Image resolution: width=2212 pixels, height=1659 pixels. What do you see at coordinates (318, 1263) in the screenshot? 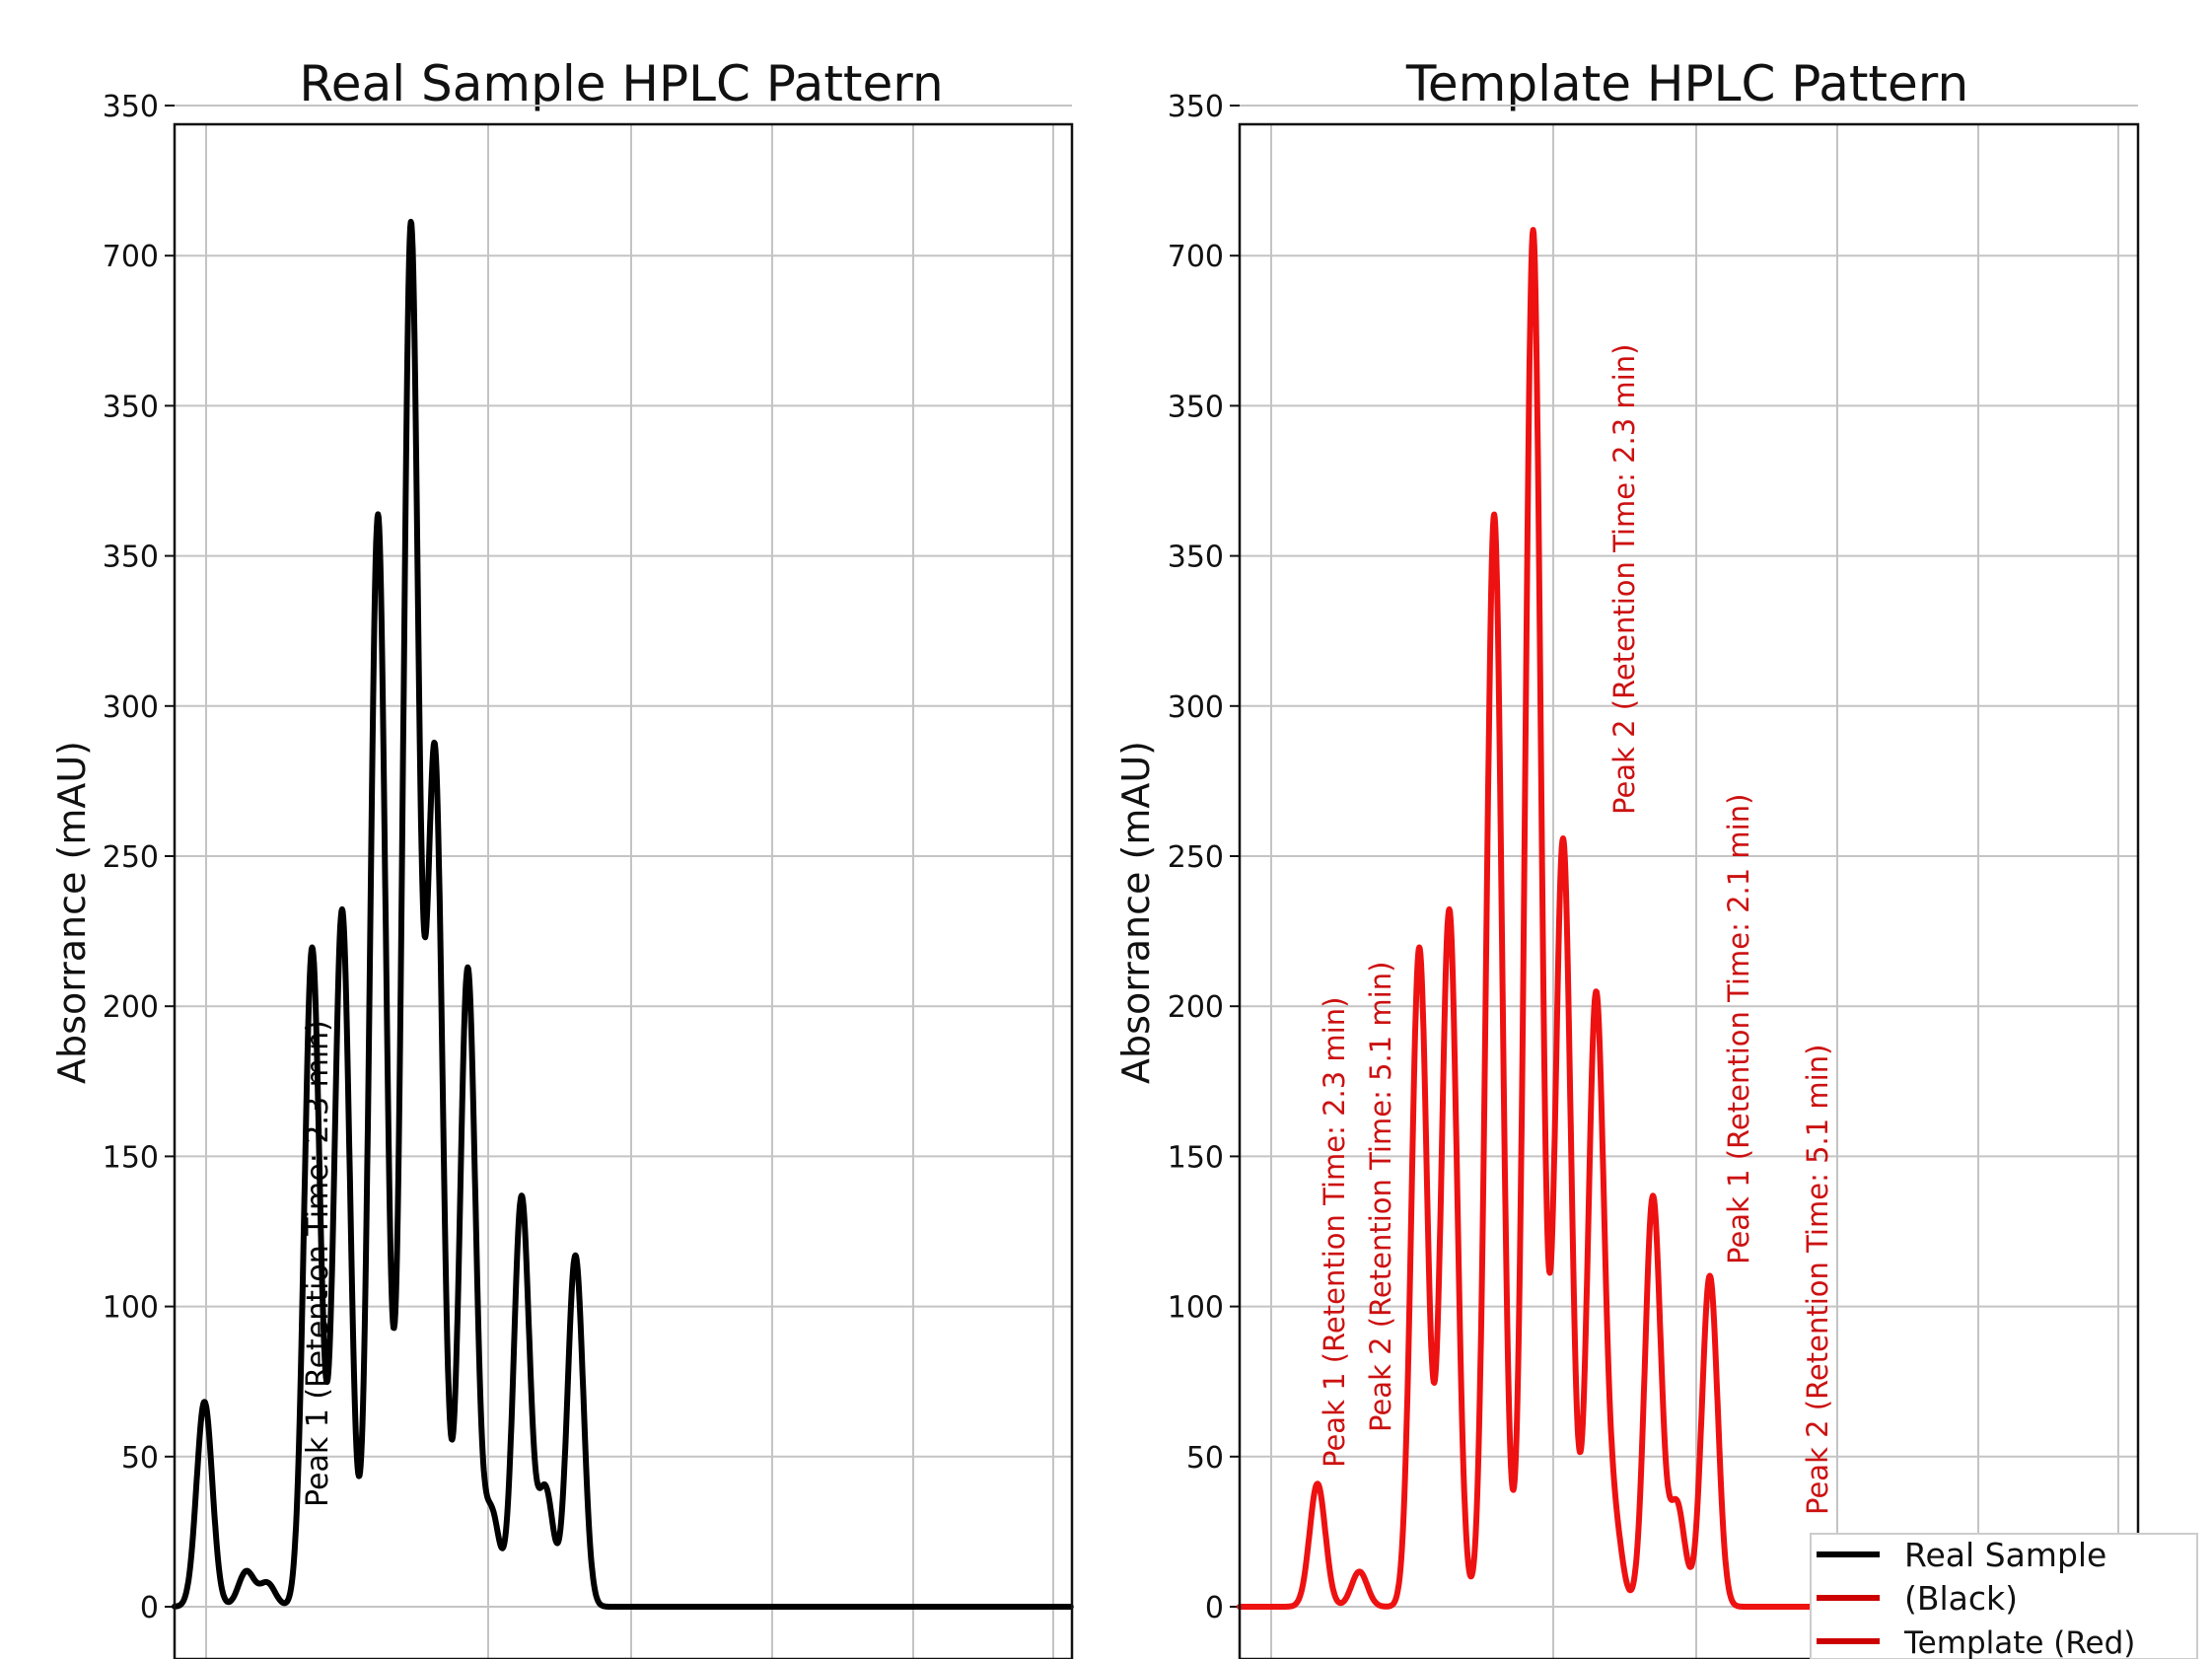
I see `annotation-peak-1: Peak 1 (Retention Time: 2.3 min)` at bounding box center [318, 1263].